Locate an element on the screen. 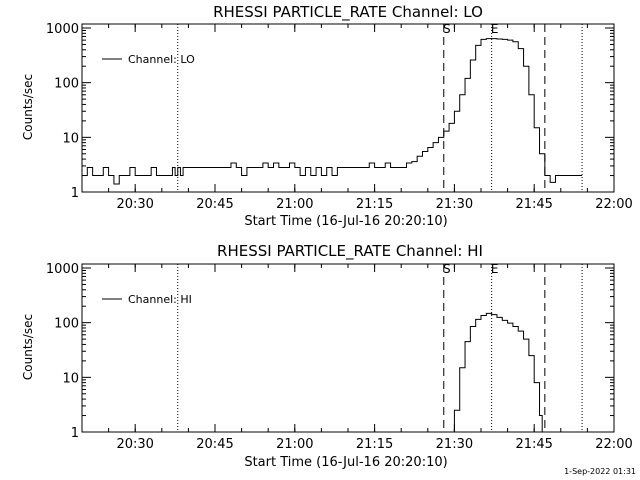 The height and width of the screenshot is (480, 640). series-line is located at coordinates (497, 372).